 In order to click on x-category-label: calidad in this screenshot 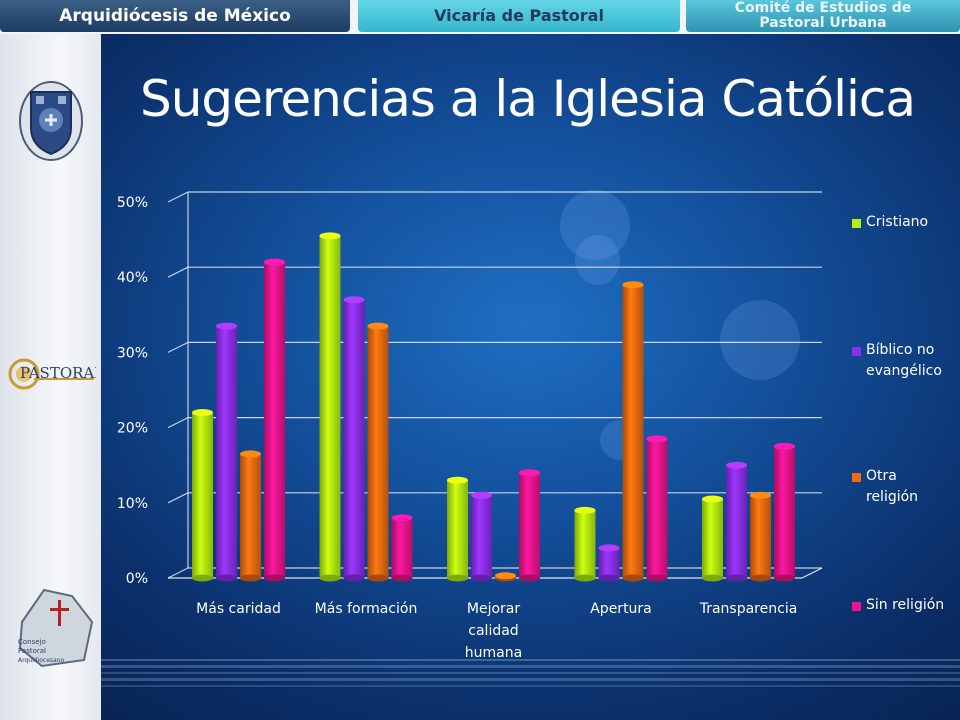, I will do `click(493, 631)`.